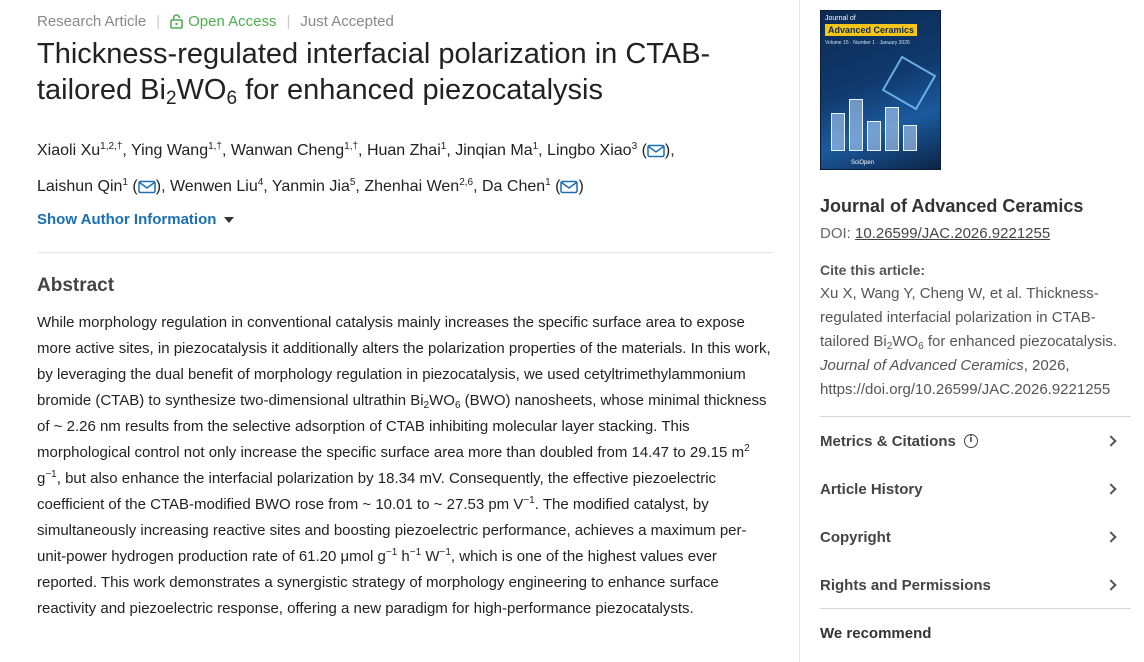 The image size is (1144, 662). I want to click on open-lock-icon, so click(176, 21).